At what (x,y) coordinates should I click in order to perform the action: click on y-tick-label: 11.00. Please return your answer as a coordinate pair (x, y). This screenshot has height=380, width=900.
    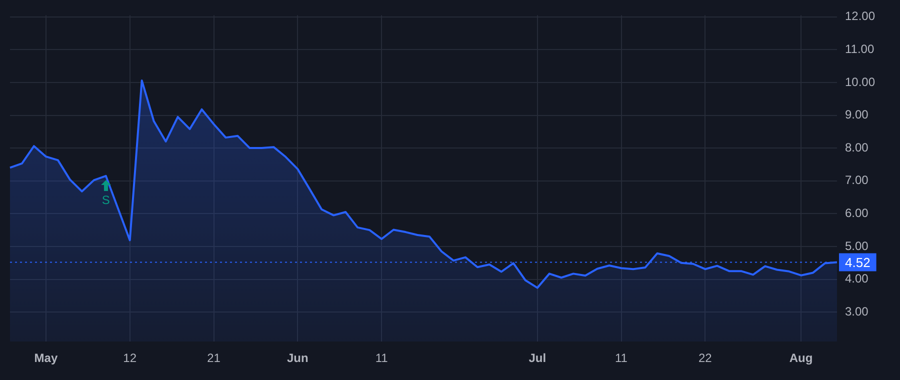
    Looking at the image, I should click on (859, 49).